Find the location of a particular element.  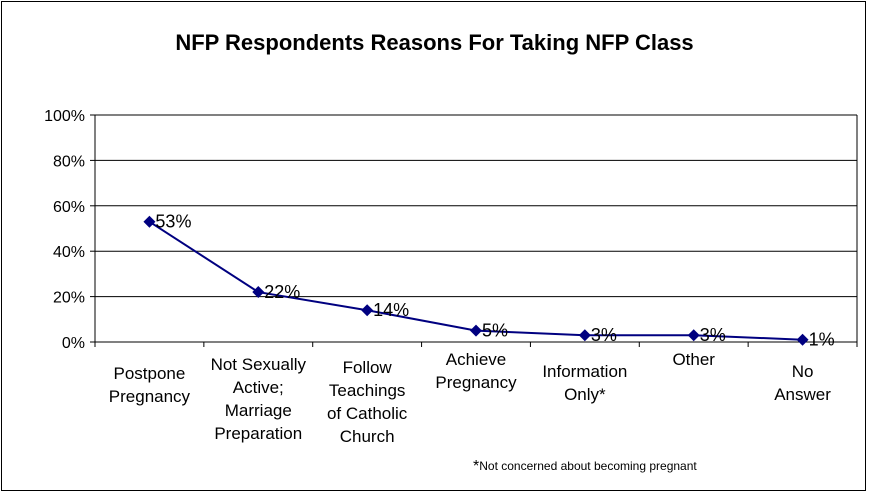

x-tick-label: Postpone Pregnancy is located at coordinates (150, 385).